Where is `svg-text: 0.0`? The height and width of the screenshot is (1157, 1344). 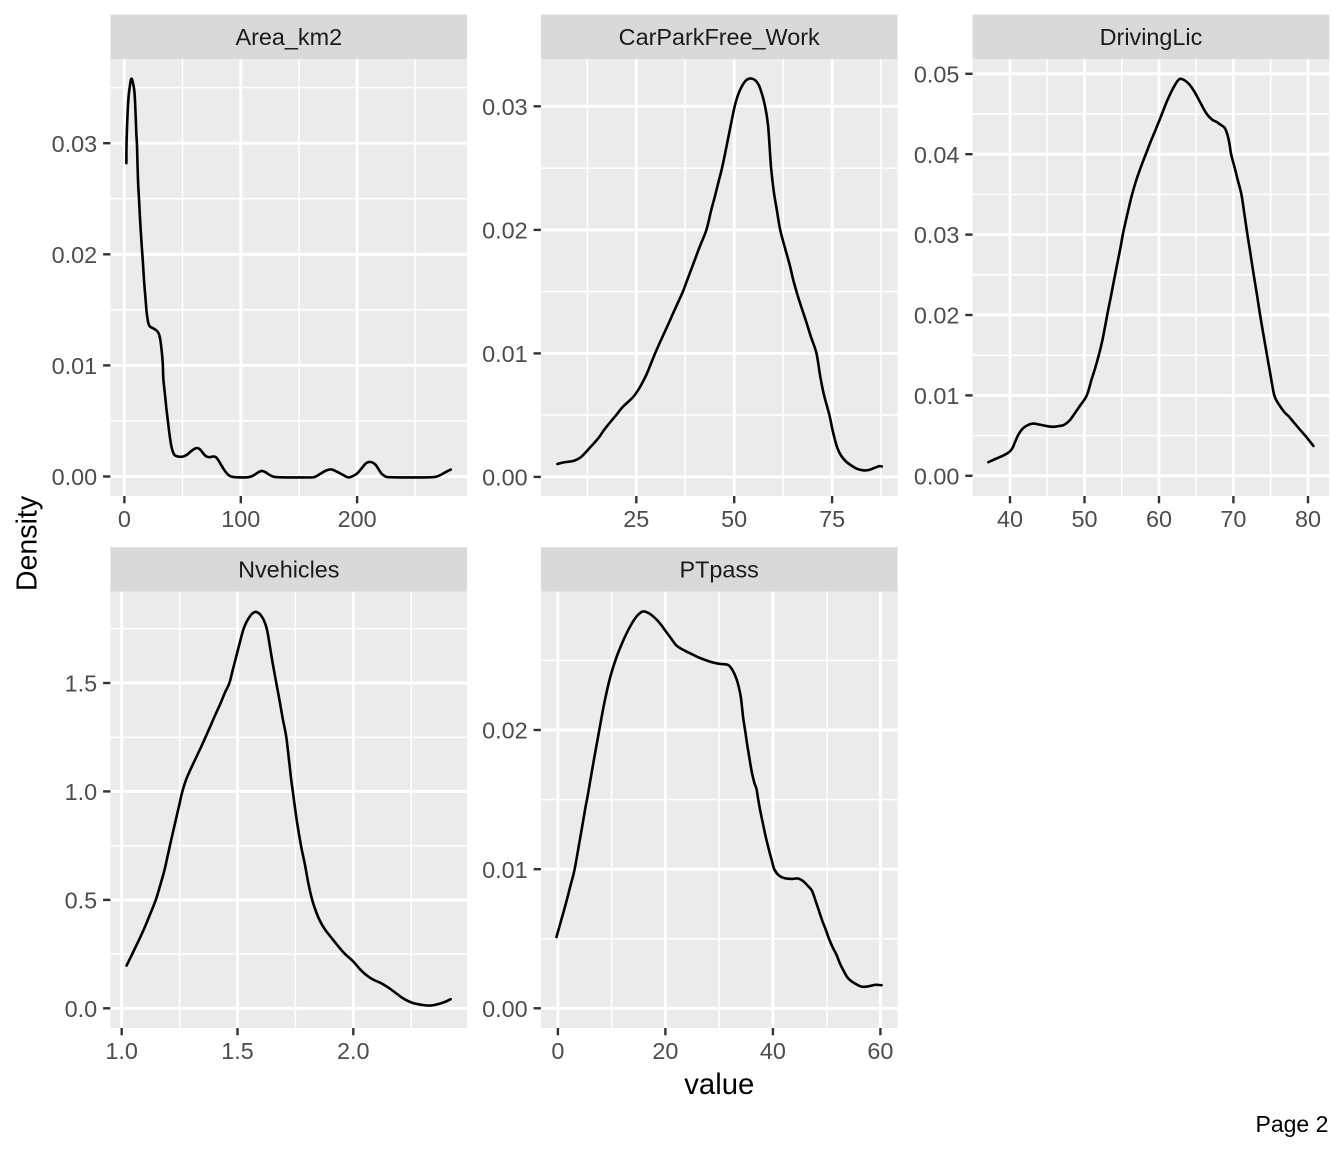 svg-text: 0.0 is located at coordinates (81, 1009).